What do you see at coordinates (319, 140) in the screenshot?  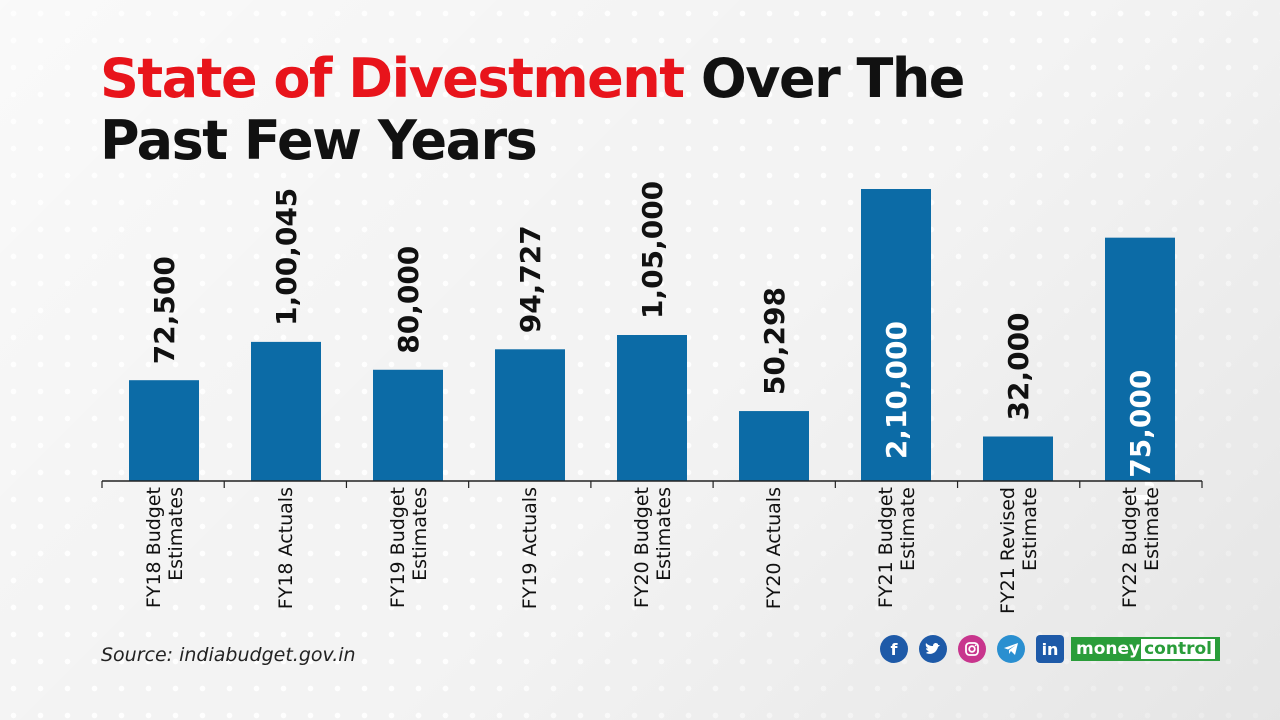 I see `title-line2: Past Few Years` at bounding box center [319, 140].